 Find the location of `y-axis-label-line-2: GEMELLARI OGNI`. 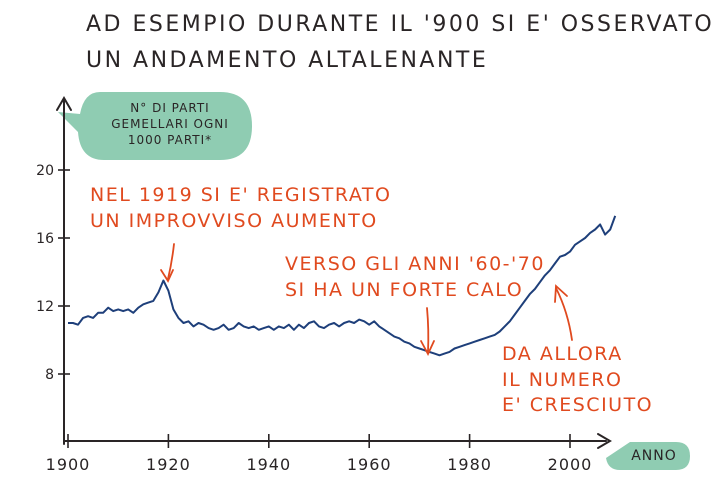

y-axis-label-line-2: GEMELLARI OGNI is located at coordinates (170, 124).